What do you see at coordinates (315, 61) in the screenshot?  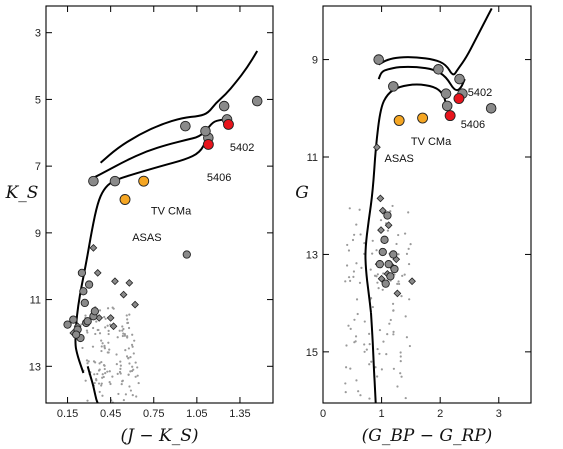 I see `y-tick-label: 9` at bounding box center [315, 61].